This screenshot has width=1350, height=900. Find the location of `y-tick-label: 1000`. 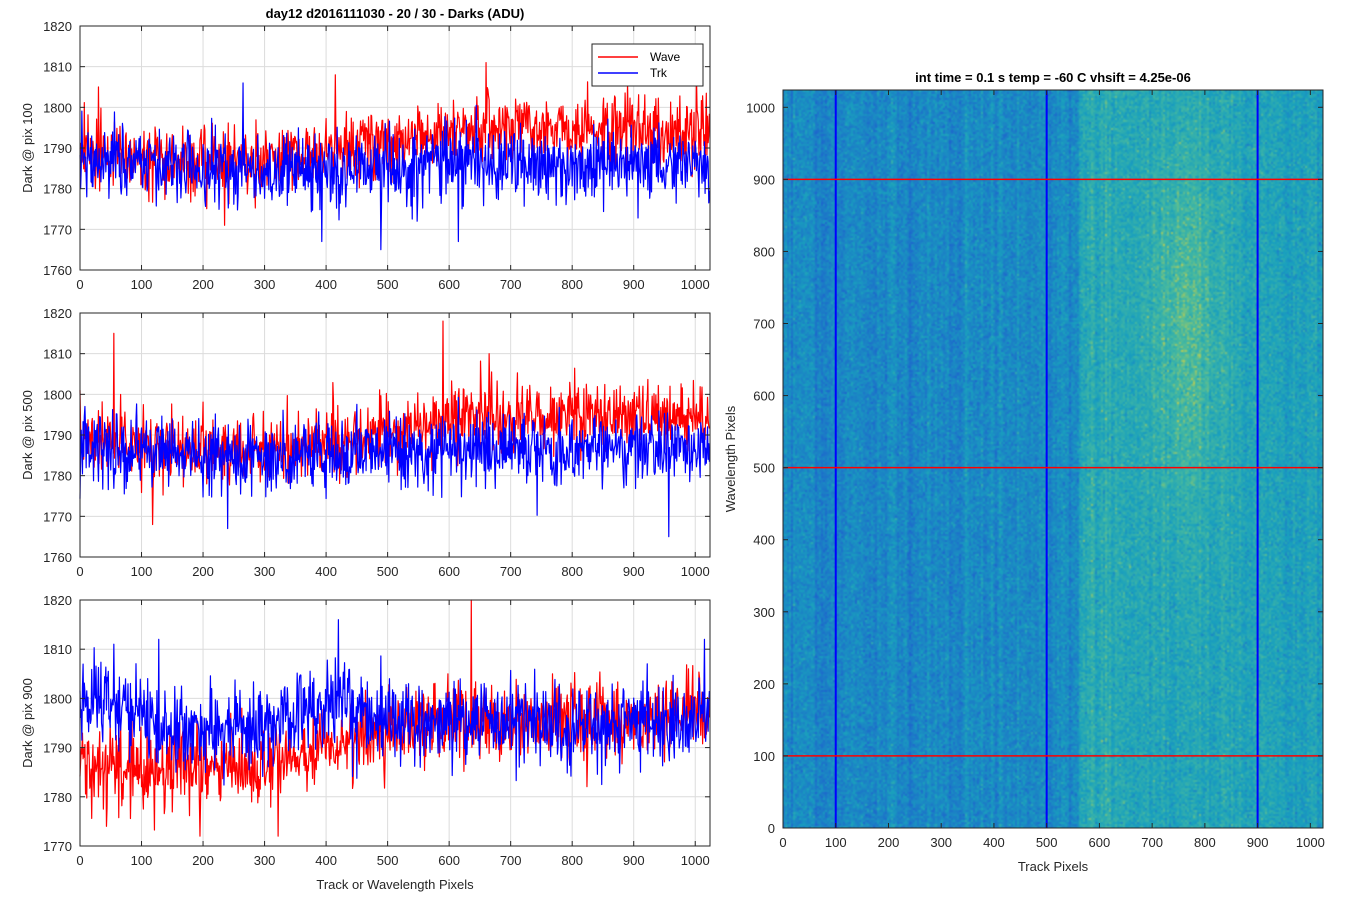

y-tick-label: 1000 is located at coordinates (760, 107).